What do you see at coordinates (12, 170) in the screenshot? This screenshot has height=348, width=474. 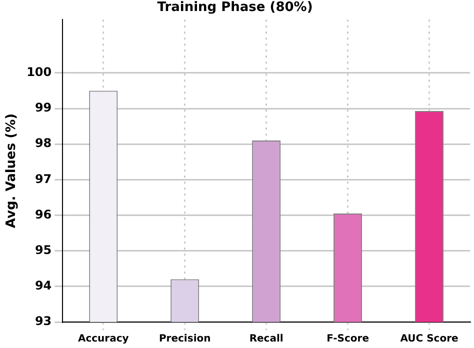 I see `y-axis-title: Avg. Values (%)` at bounding box center [12, 170].